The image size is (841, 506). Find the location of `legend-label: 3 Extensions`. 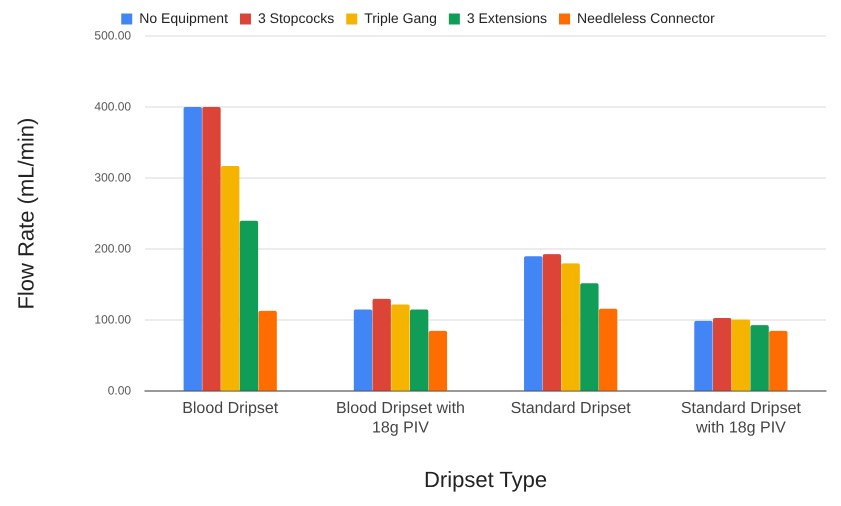

legend-label: 3 Extensions is located at coordinates (507, 18).